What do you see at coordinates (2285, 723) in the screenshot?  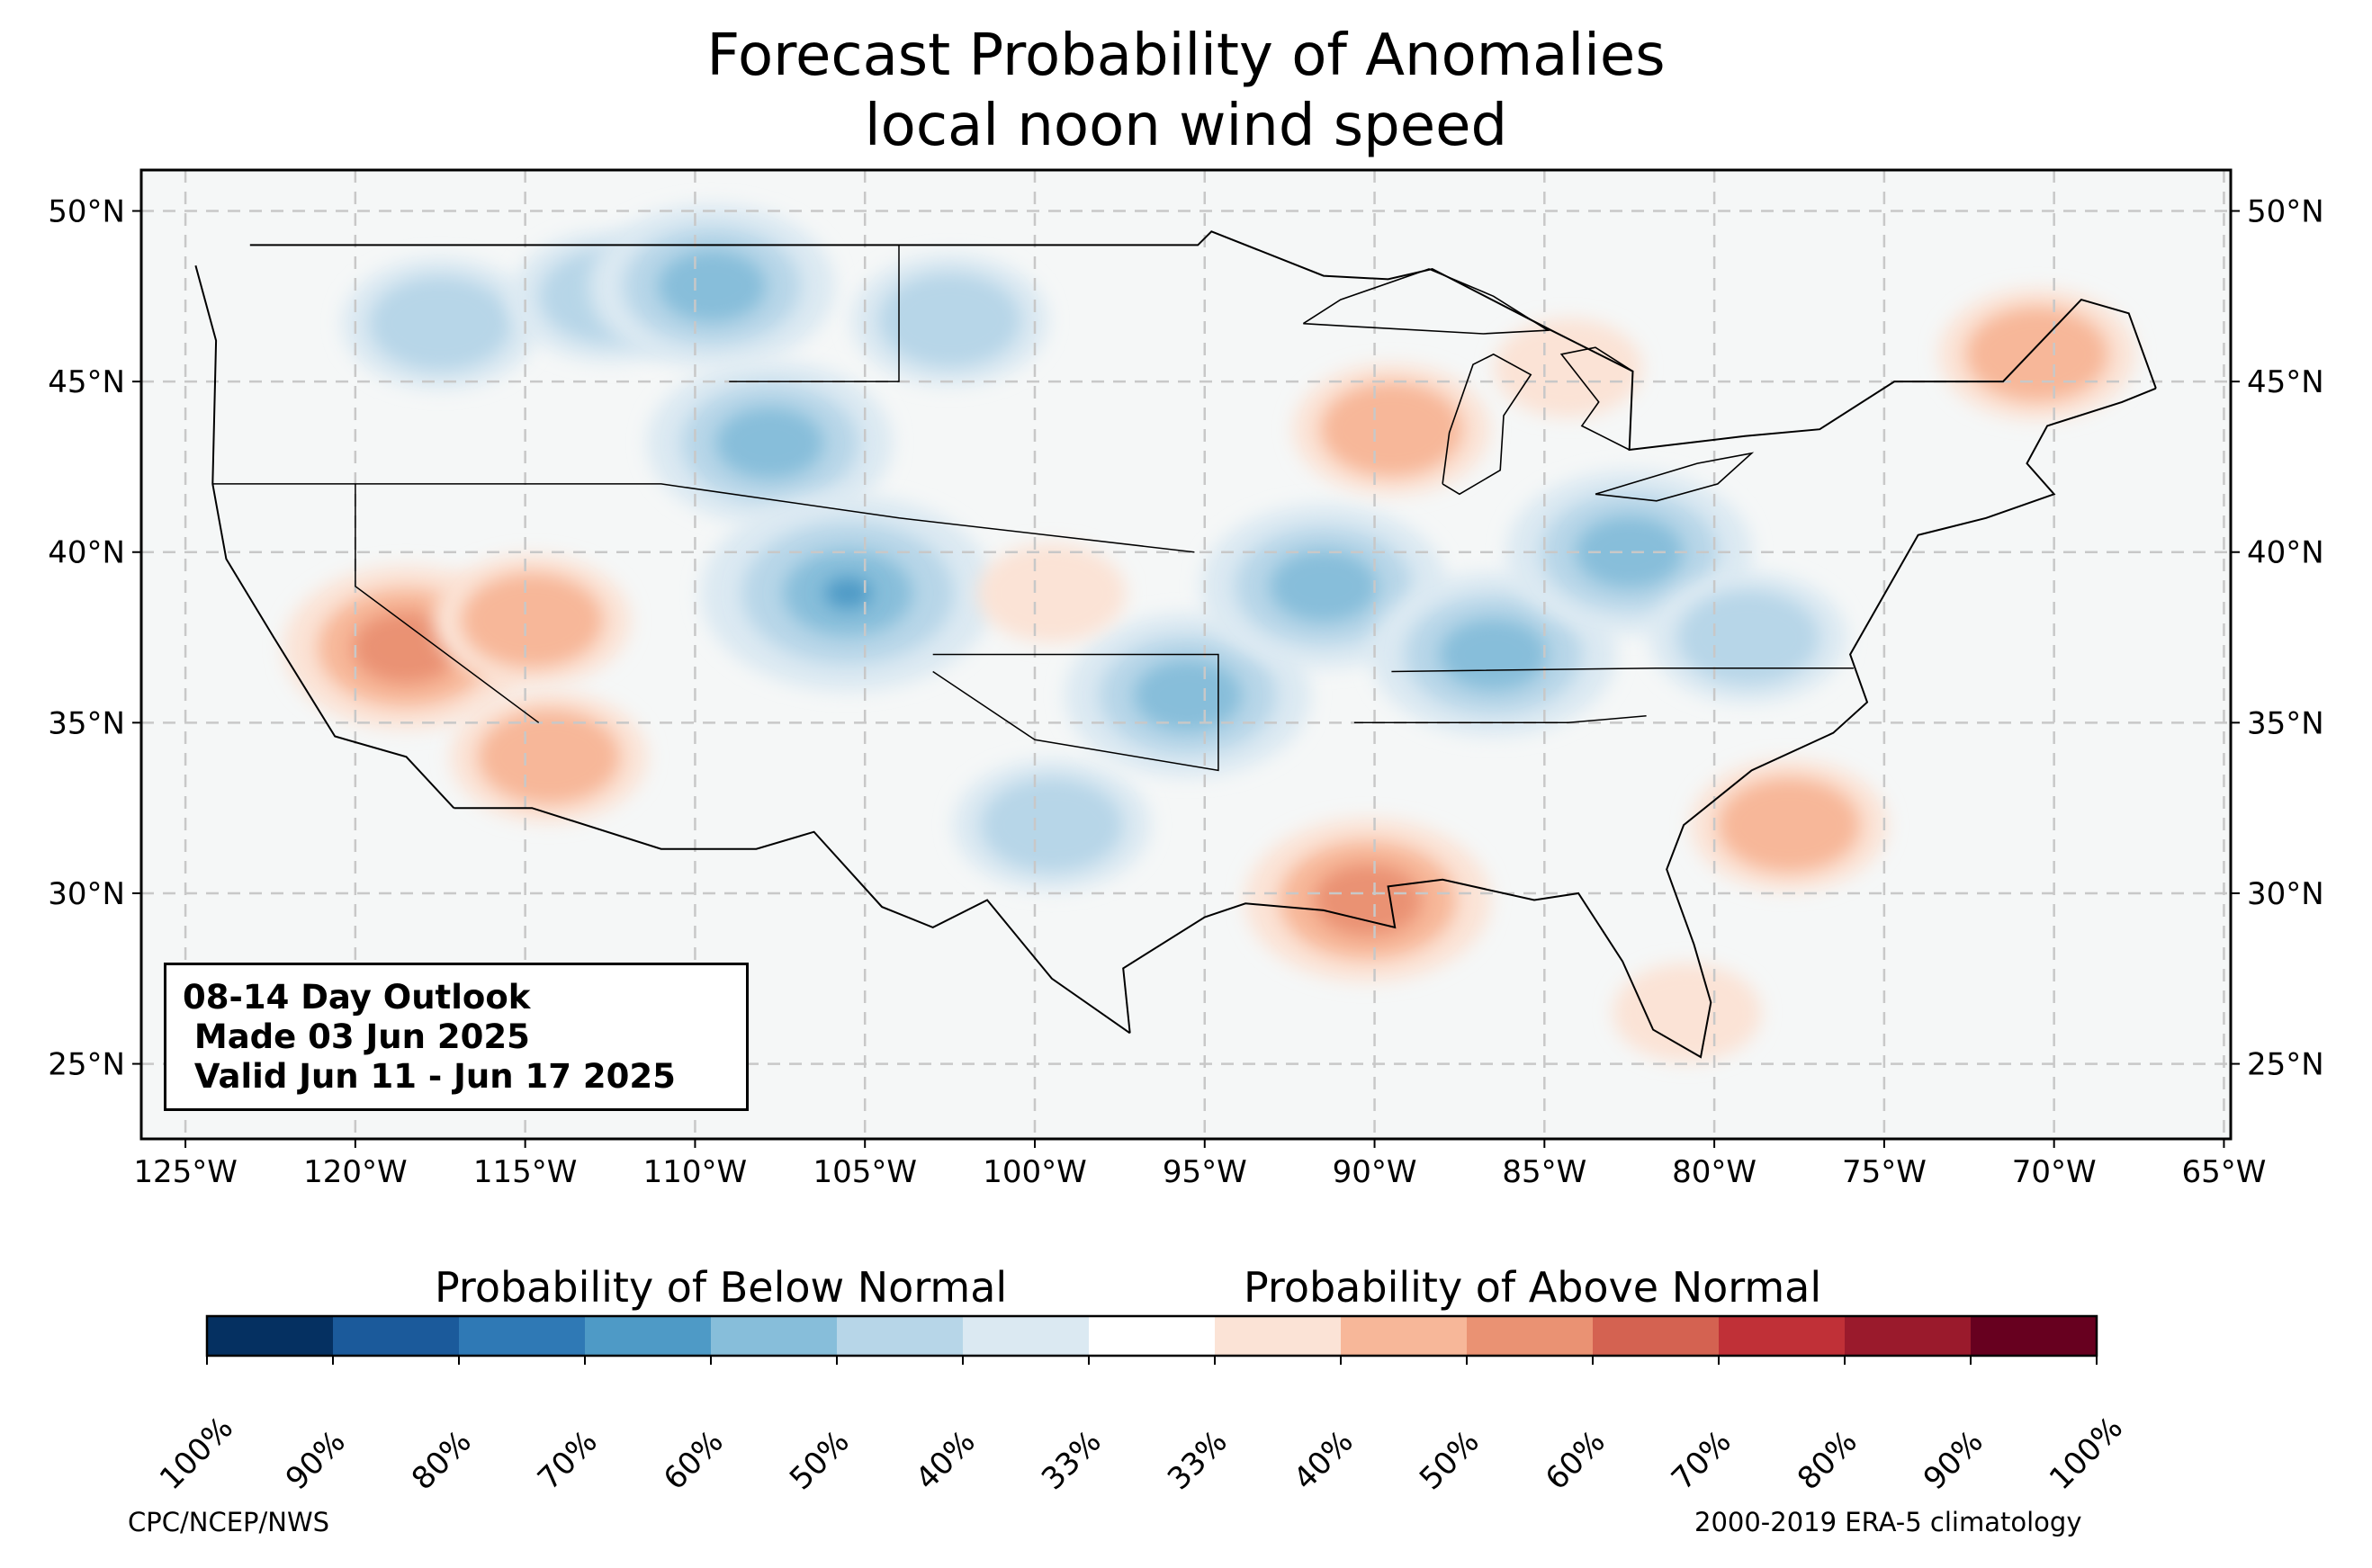 I see `lat-tick-label-right: 35°N` at bounding box center [2285, 723].